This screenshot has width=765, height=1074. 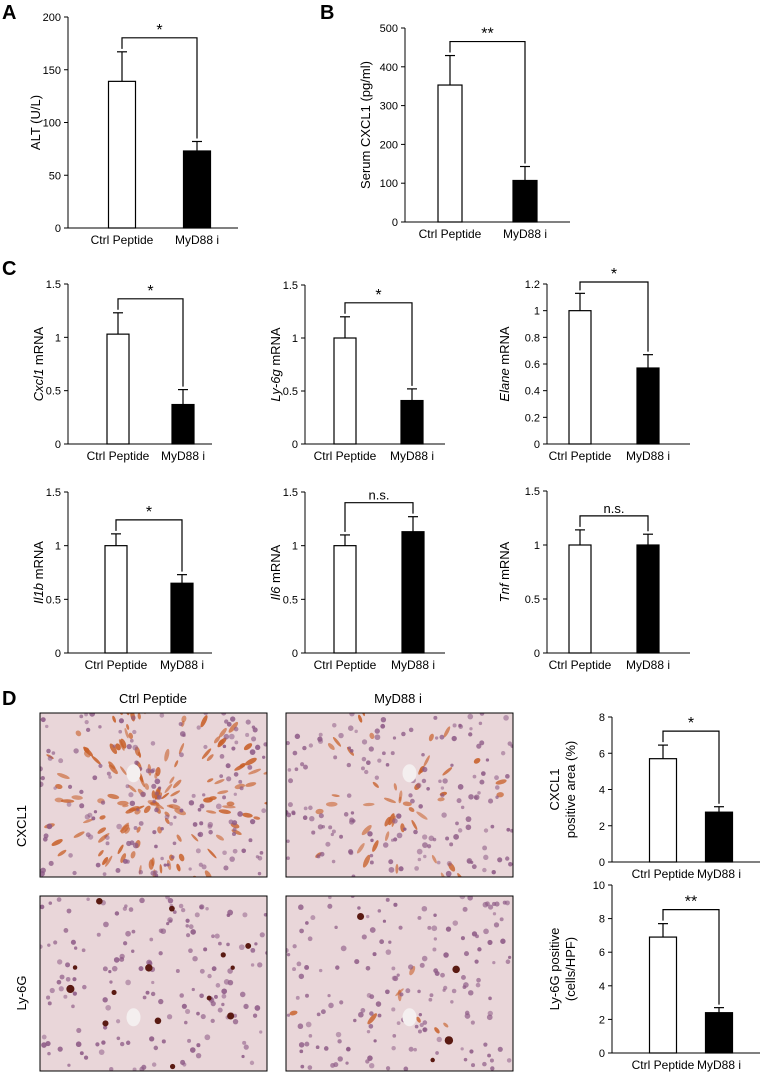 What do you see at coordinates (21, 826) in the screenshot?
I see `histology-row-label-cxcl1: CXCL1` at bounding box center [21, 826].